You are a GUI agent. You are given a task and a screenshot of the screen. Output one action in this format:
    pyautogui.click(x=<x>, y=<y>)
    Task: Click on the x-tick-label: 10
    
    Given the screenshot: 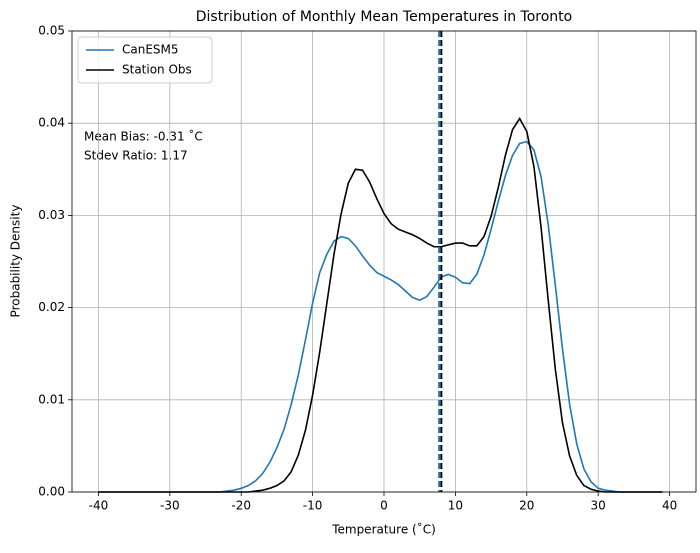 What is the action you would take?
    pyautogui.click(x=455, y=506)
    